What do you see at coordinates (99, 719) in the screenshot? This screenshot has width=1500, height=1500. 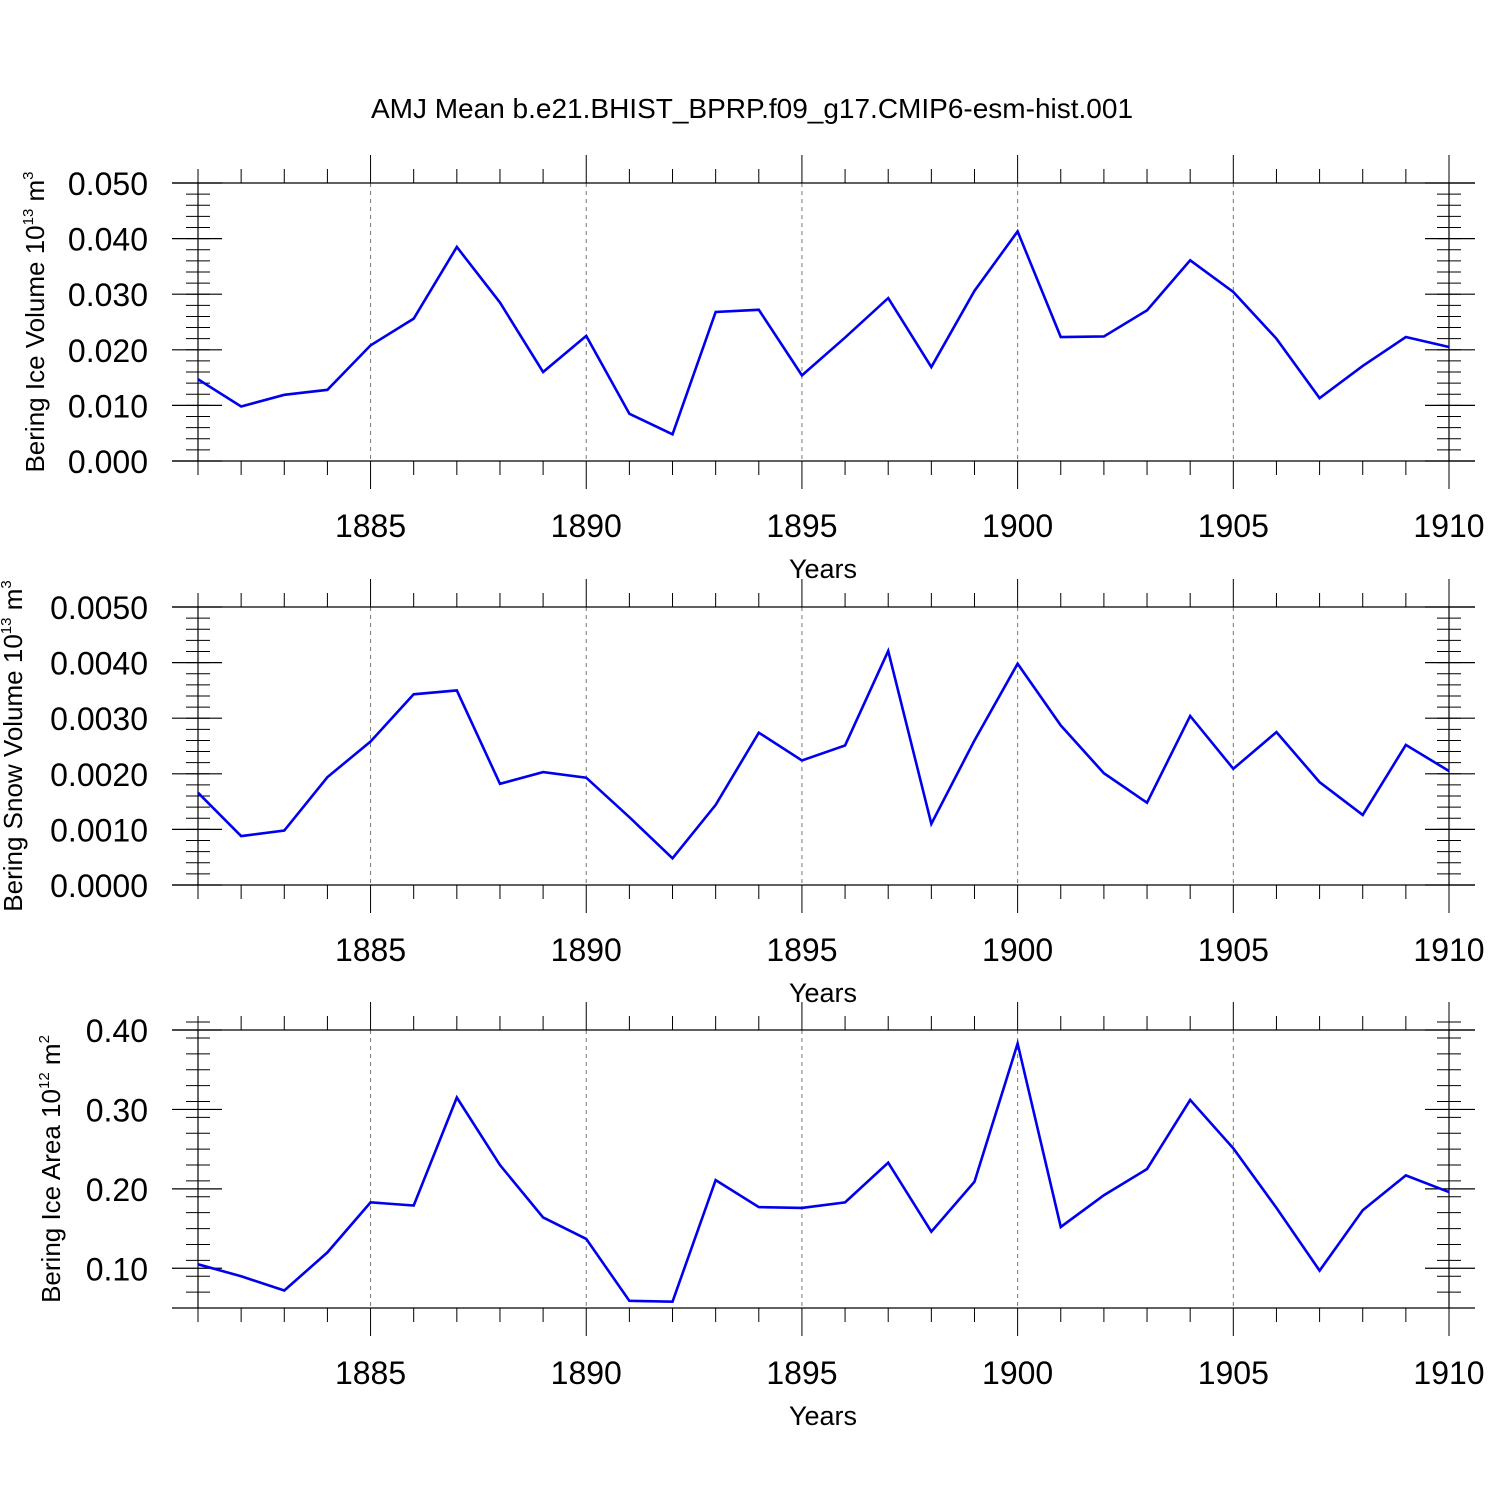 I see `y-tick-label: 0.0030` at bounding box center [99, 719].